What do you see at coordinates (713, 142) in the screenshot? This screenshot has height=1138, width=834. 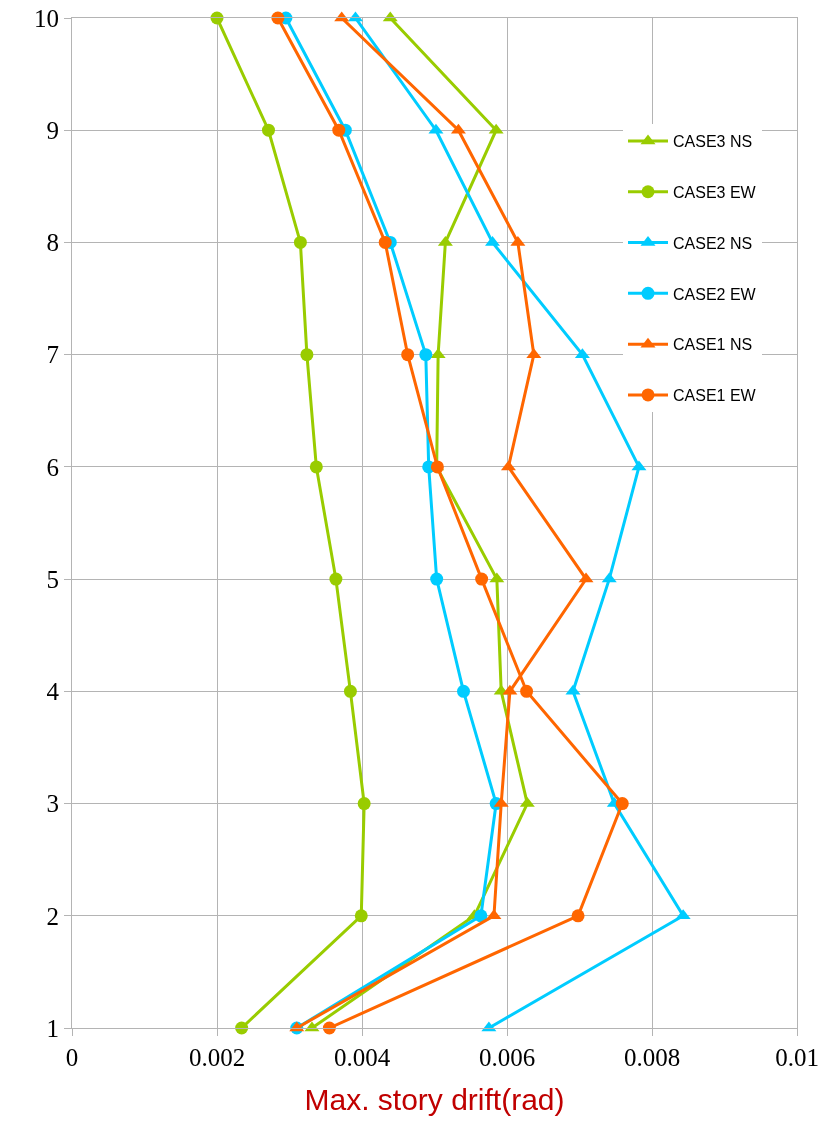 I see `legend-label: CASE3 NS` at bounding box center [713, 142].